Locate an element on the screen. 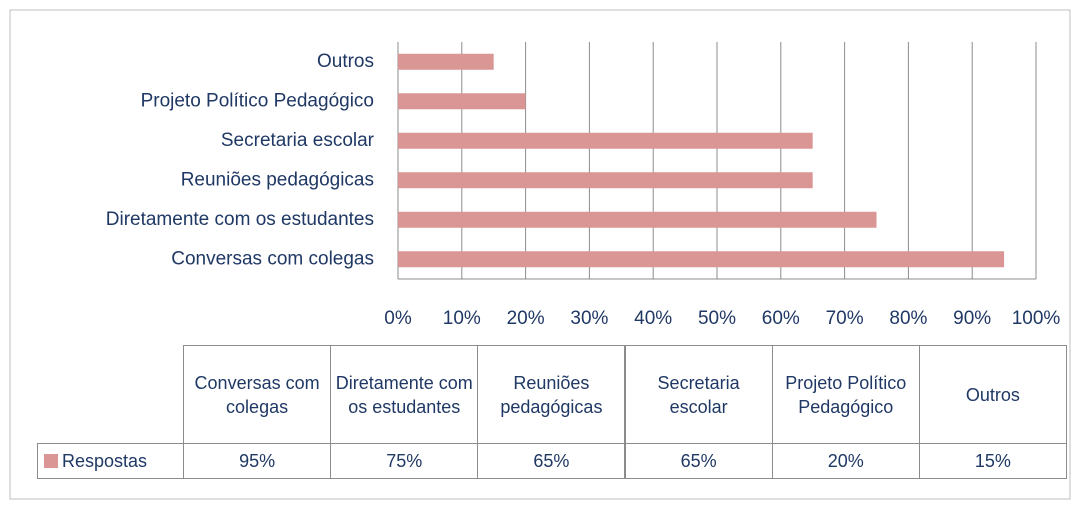 The height and width of the screenshot is (509, 1080). table-header: Outros is located at coordinates (992, 394).